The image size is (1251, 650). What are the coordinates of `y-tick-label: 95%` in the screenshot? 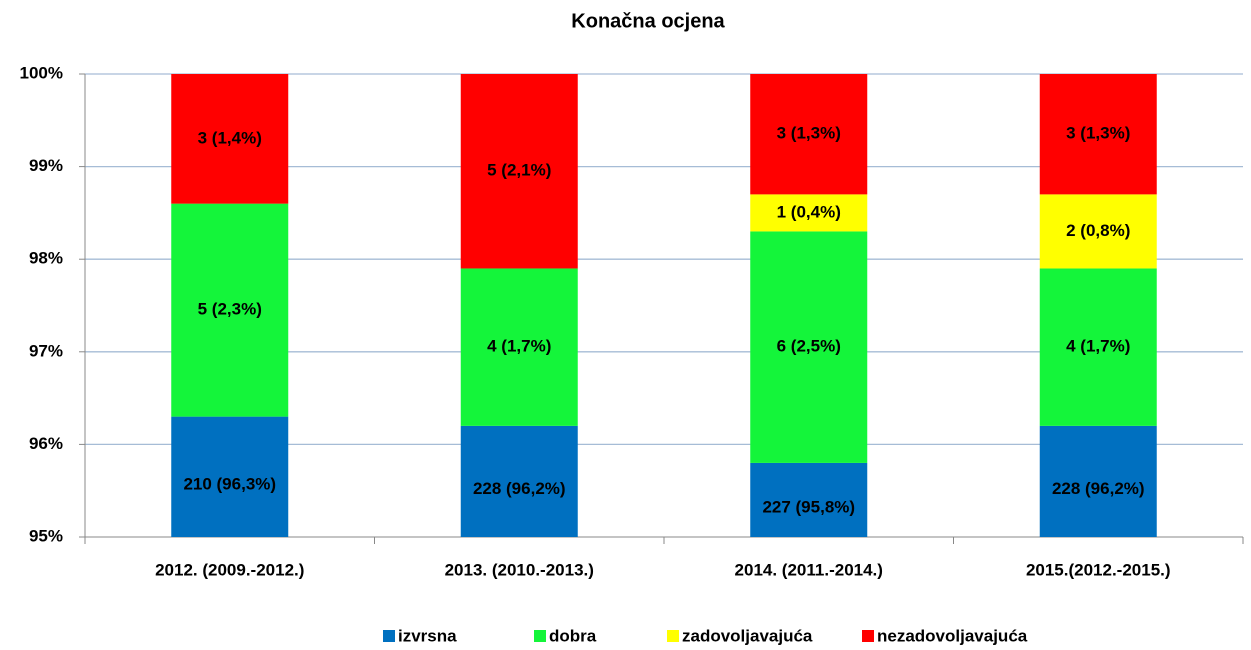 It's located at (46, 535).